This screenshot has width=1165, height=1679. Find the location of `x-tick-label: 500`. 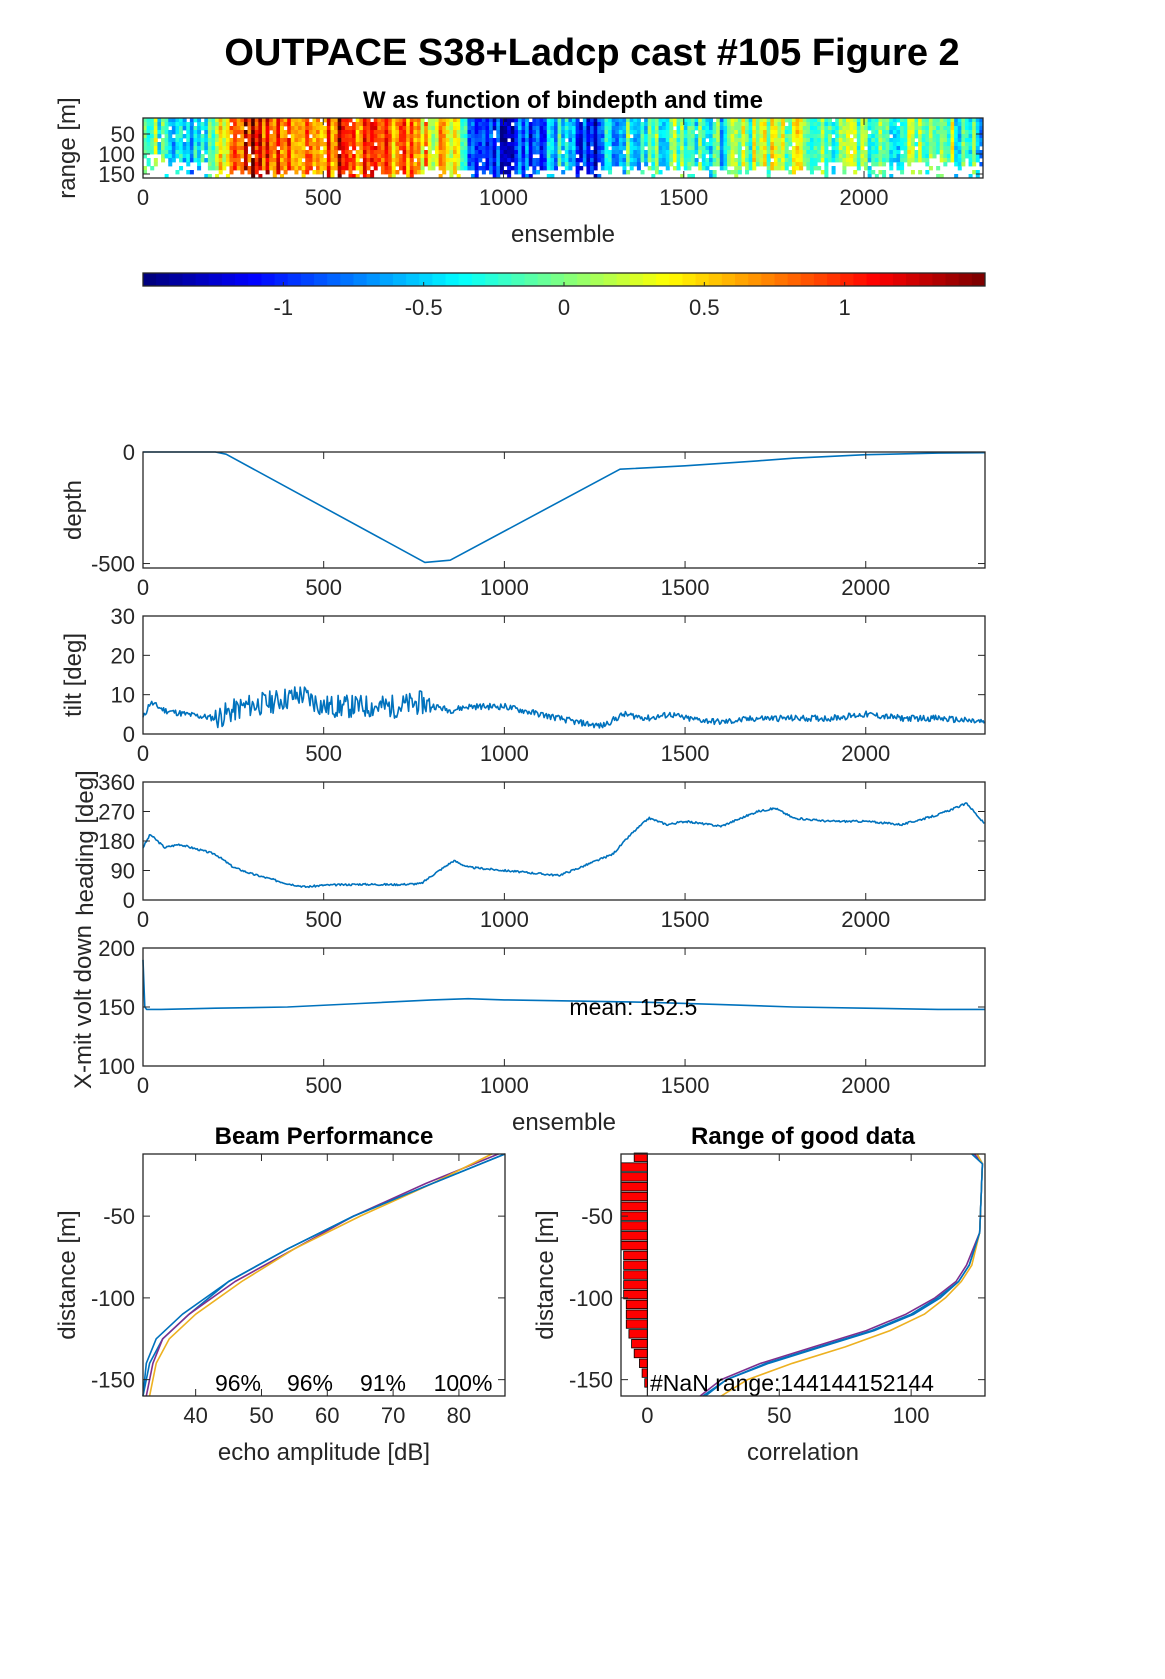

x-tick-label: 500 is located at coordinates (323, 919).